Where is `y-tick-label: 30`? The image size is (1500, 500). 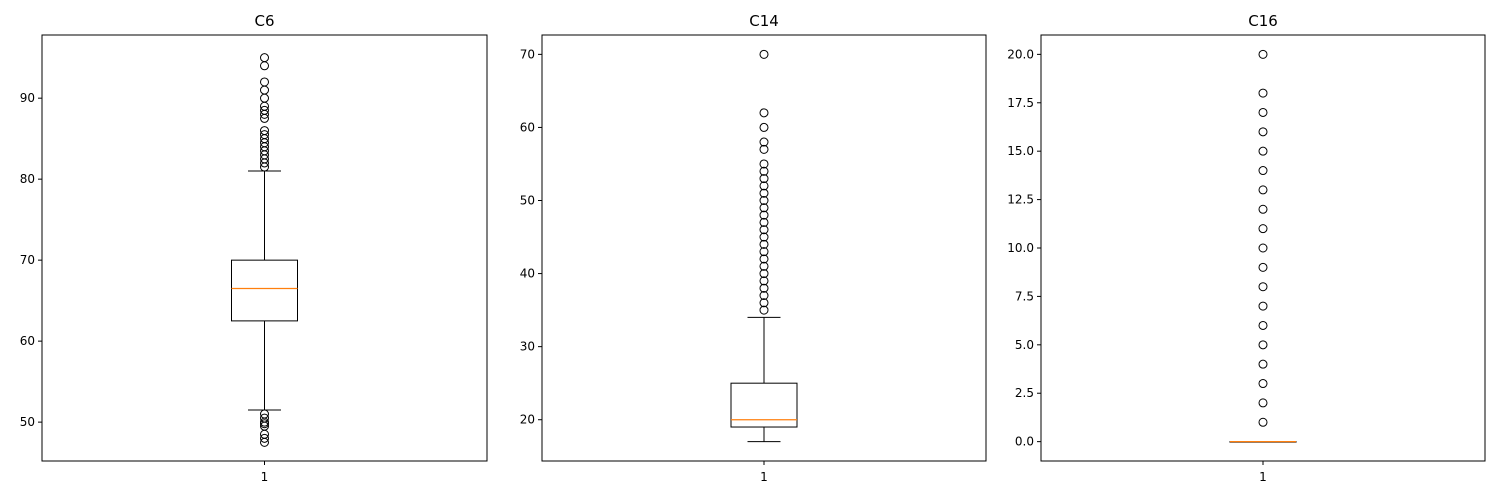
y-tick-label: 30 is located at coordinates (527, 347).